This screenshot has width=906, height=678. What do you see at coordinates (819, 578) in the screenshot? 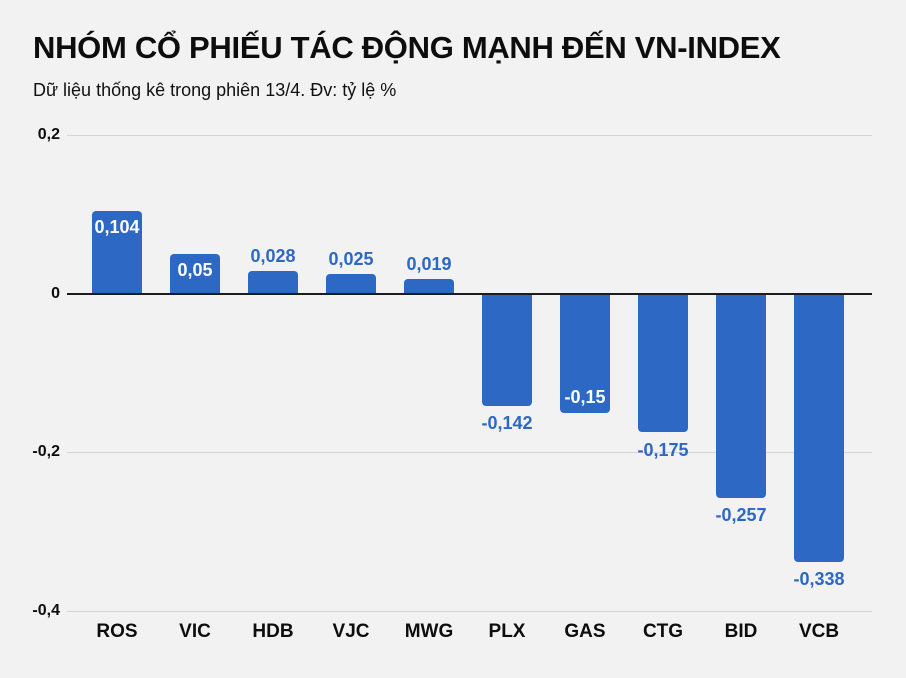
I see `bar-value-label: -0,338` at bounding box center [819, 578].